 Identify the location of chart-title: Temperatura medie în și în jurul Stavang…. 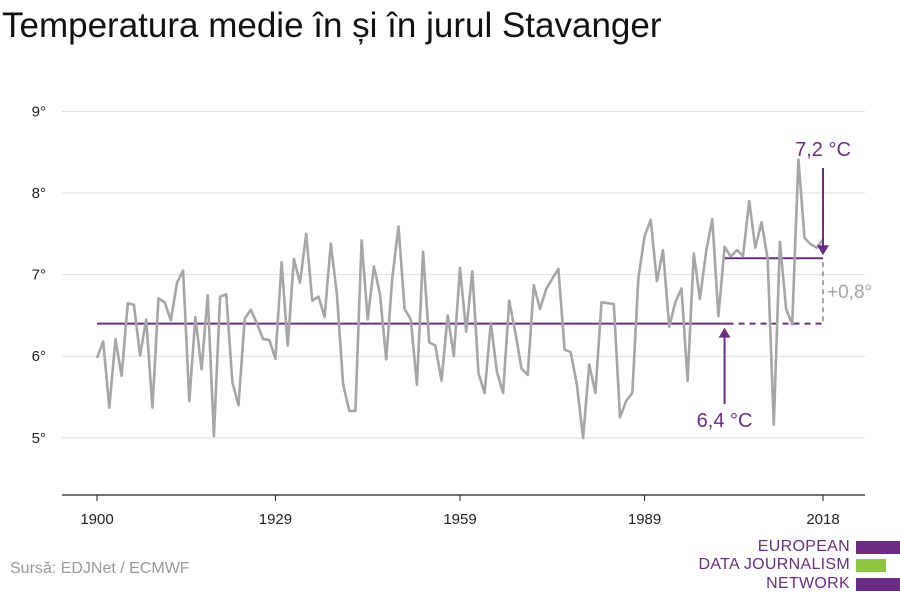
(332, 25).